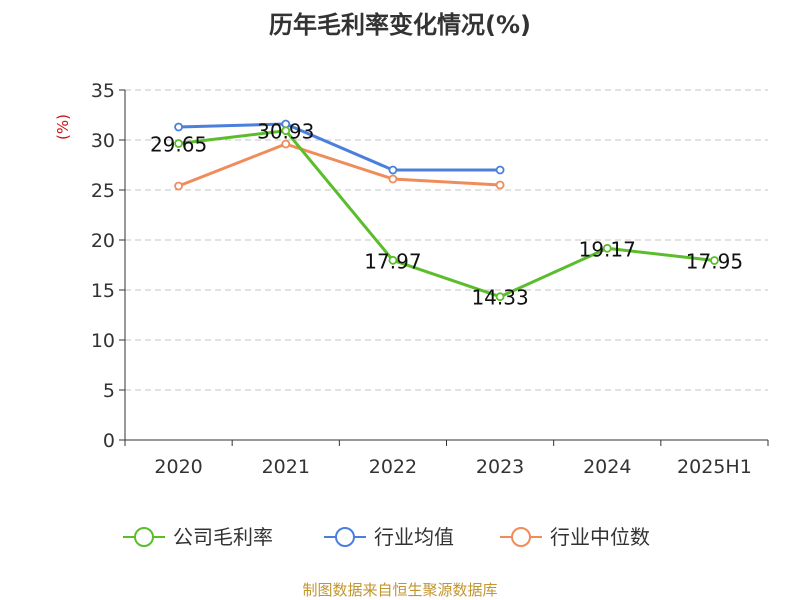 This screenshot has width=800, height=600. I want to click on y-tick-label: 30, so click(103, 141).